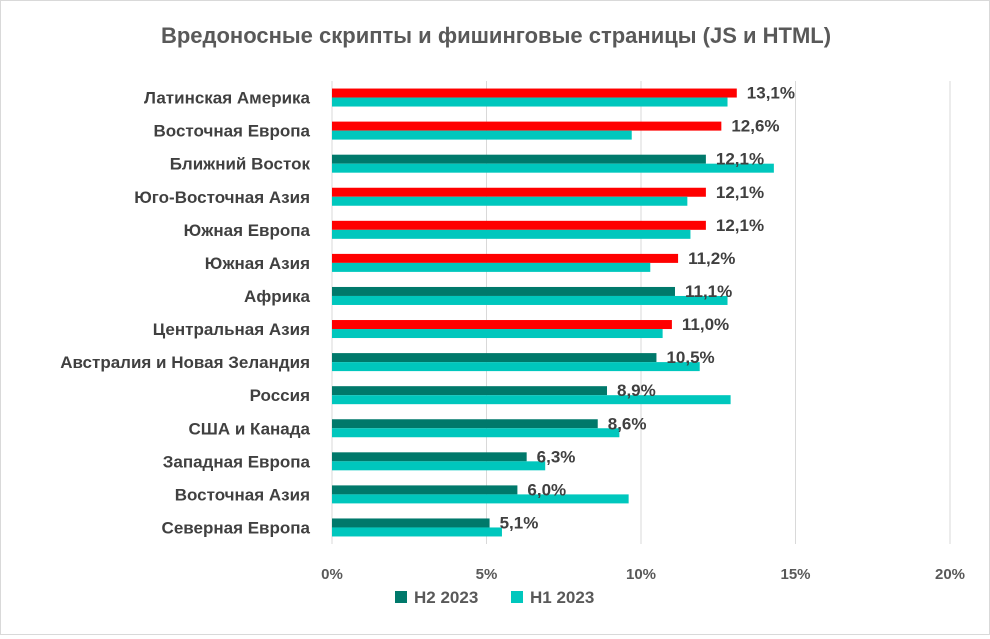 This screenshot has height=639, width=990. I want to click on category-label: США и Канада, so click(249, 428).